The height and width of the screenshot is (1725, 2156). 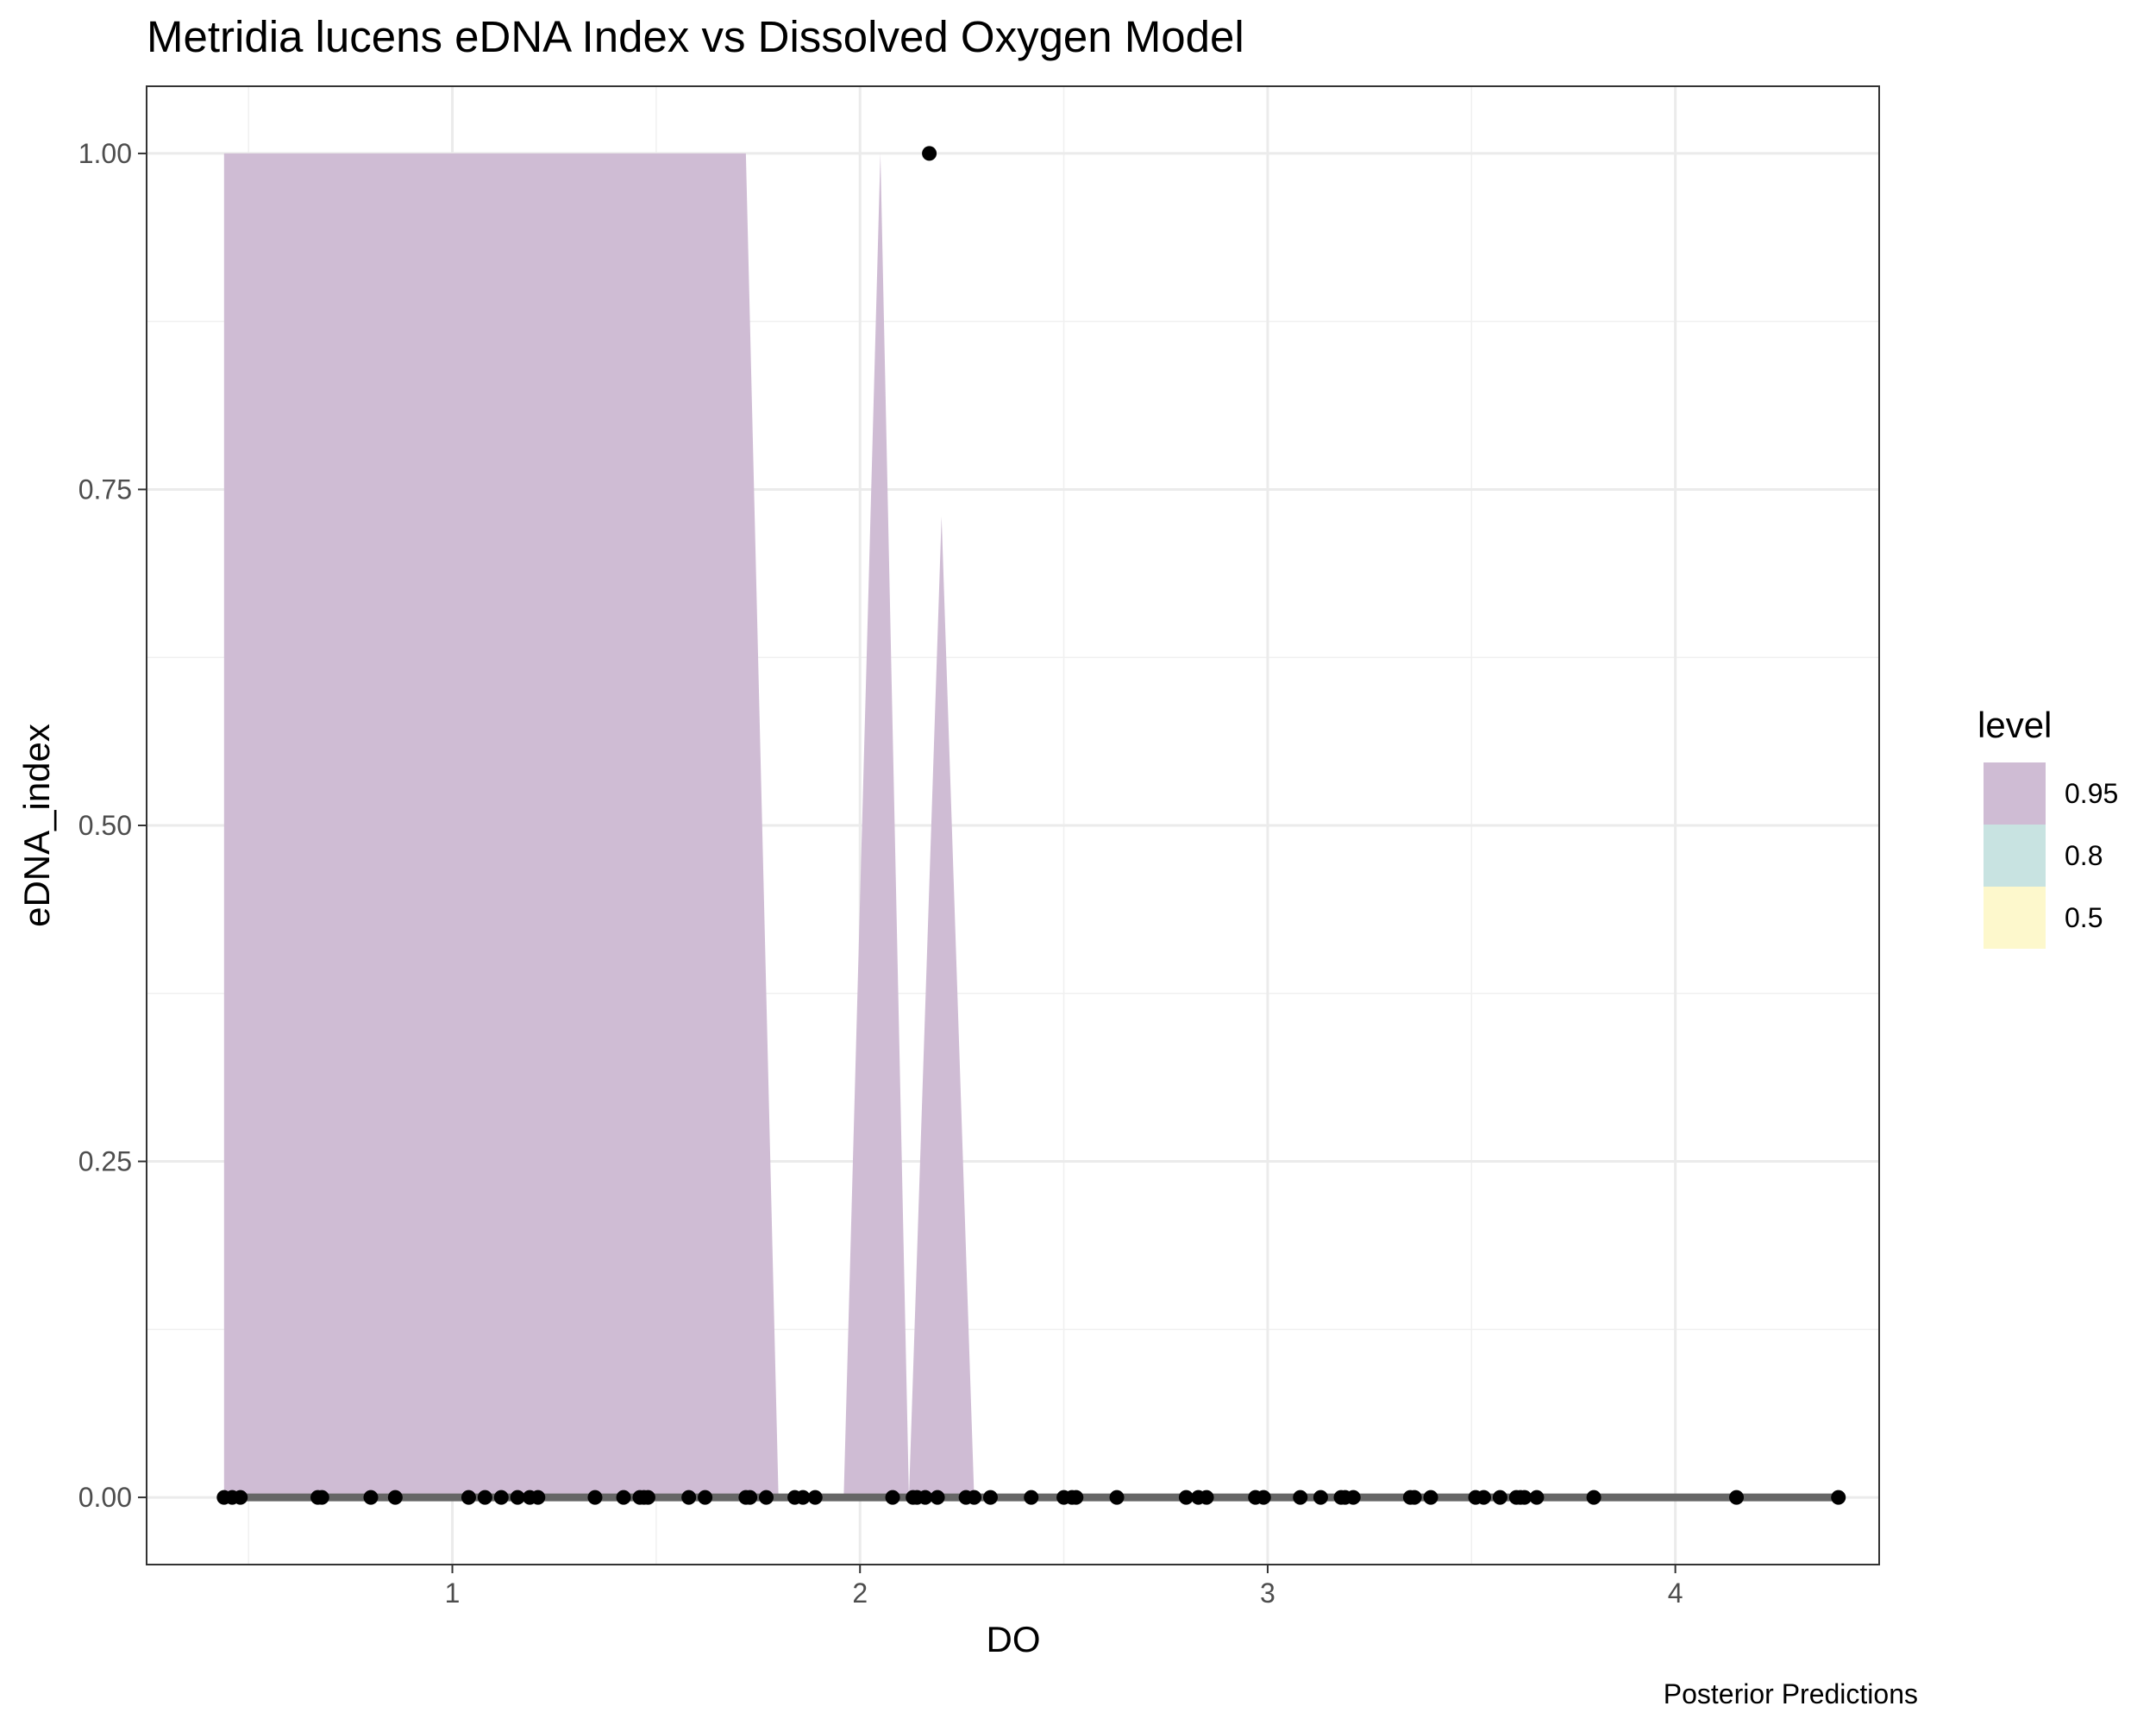 I want to click on x-tick-label-0: 1, so click(x=453, y=1593).